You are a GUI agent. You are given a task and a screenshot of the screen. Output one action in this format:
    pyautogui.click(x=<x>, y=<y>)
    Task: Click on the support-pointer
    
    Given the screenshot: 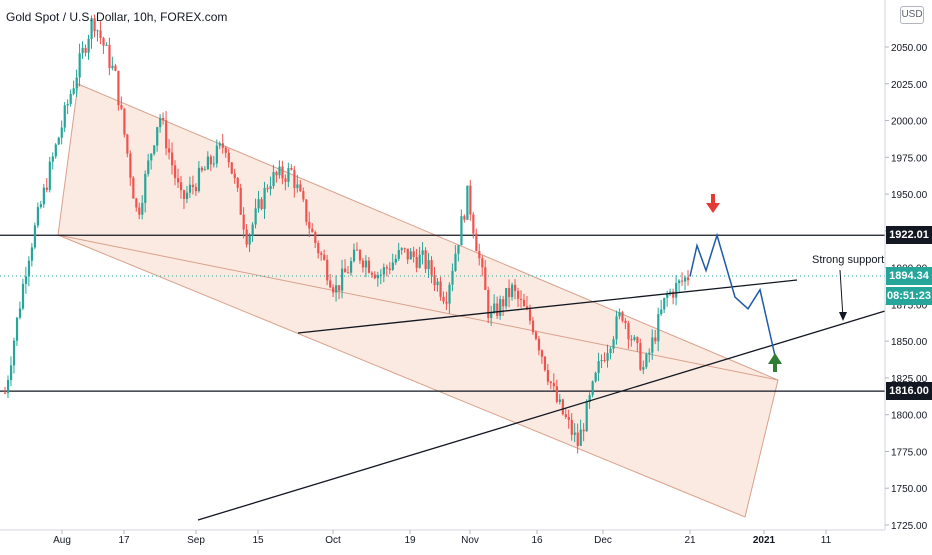 What is the action you would take?
    pyautogui.click(x=841, y=294)
    